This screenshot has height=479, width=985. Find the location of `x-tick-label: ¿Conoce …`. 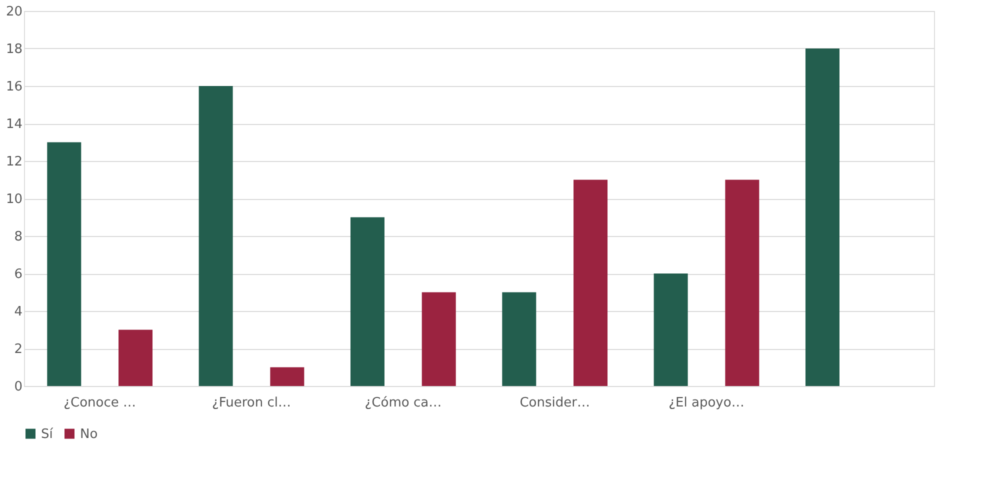

x-tick-label: ¿Conoce … is located at coordinates (100, 403).